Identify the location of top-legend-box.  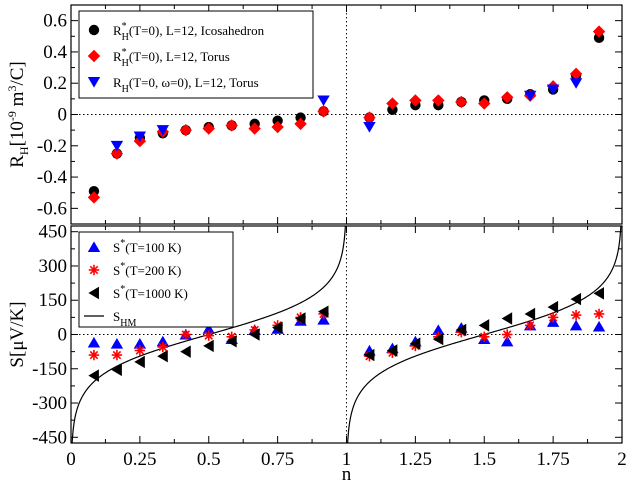
(196, 54).